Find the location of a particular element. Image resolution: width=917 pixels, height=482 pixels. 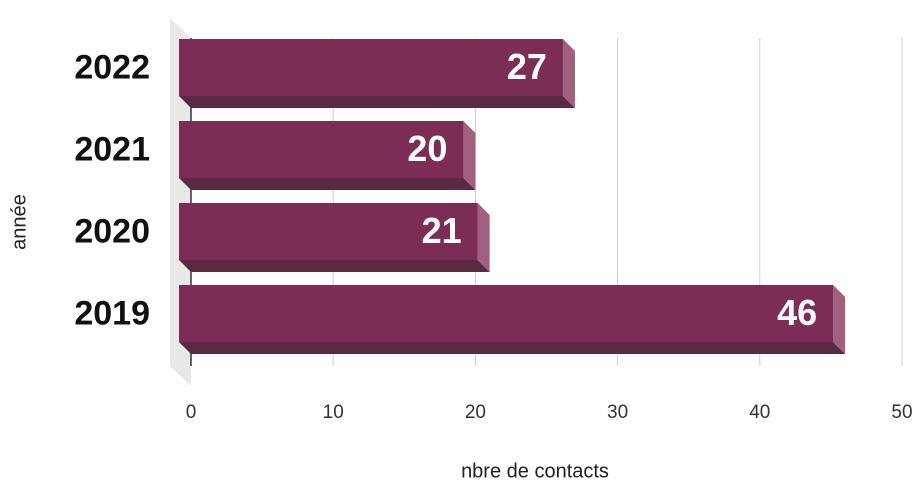

category-label: 2019 is located at coordinates (112, 313).